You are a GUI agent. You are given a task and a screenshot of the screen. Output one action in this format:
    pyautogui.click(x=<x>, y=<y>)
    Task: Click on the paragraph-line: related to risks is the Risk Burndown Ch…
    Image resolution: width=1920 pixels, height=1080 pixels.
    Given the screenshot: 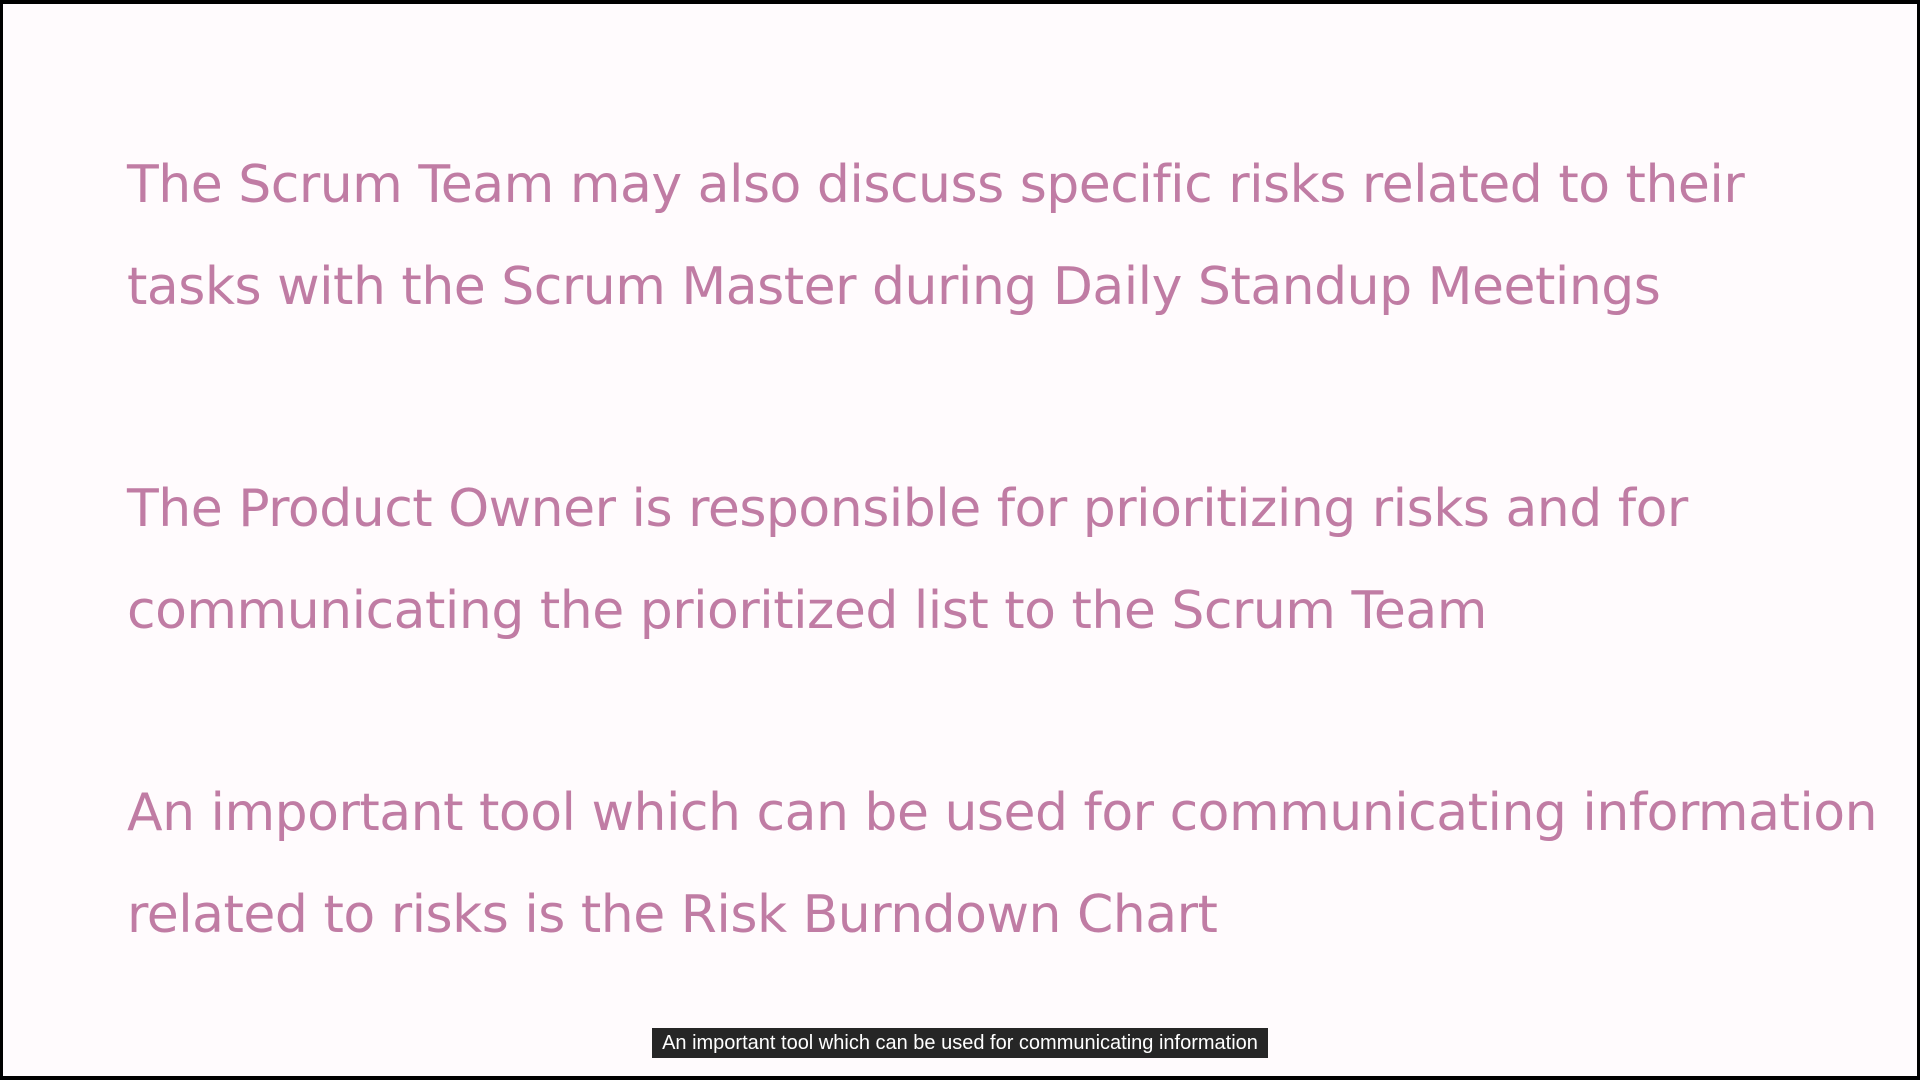 What is the action you would take?
    pyautogui.click(x=672, y=915)
    